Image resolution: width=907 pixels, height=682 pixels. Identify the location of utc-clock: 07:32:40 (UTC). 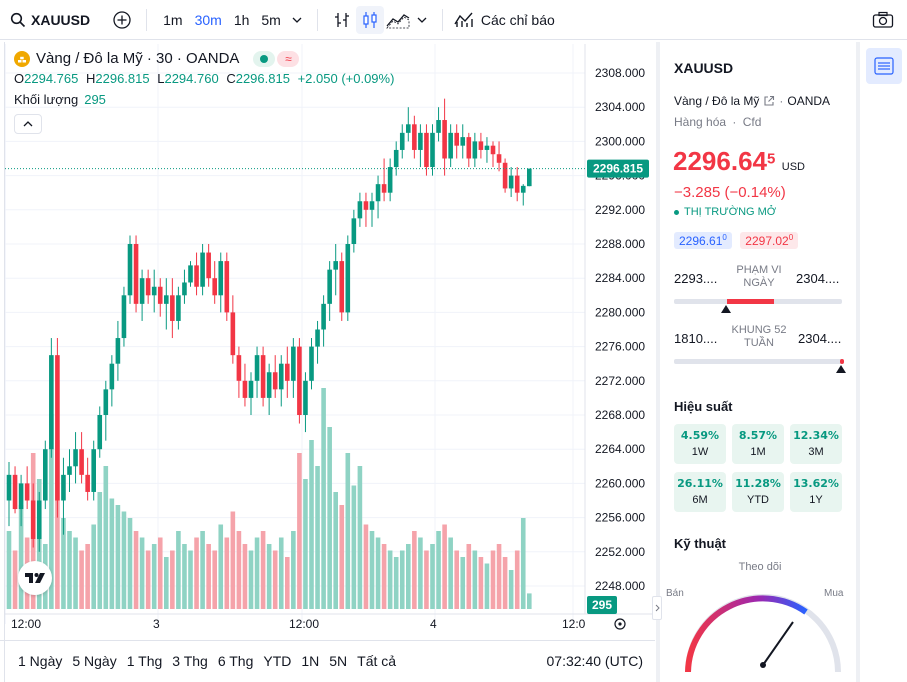
(594, 660).